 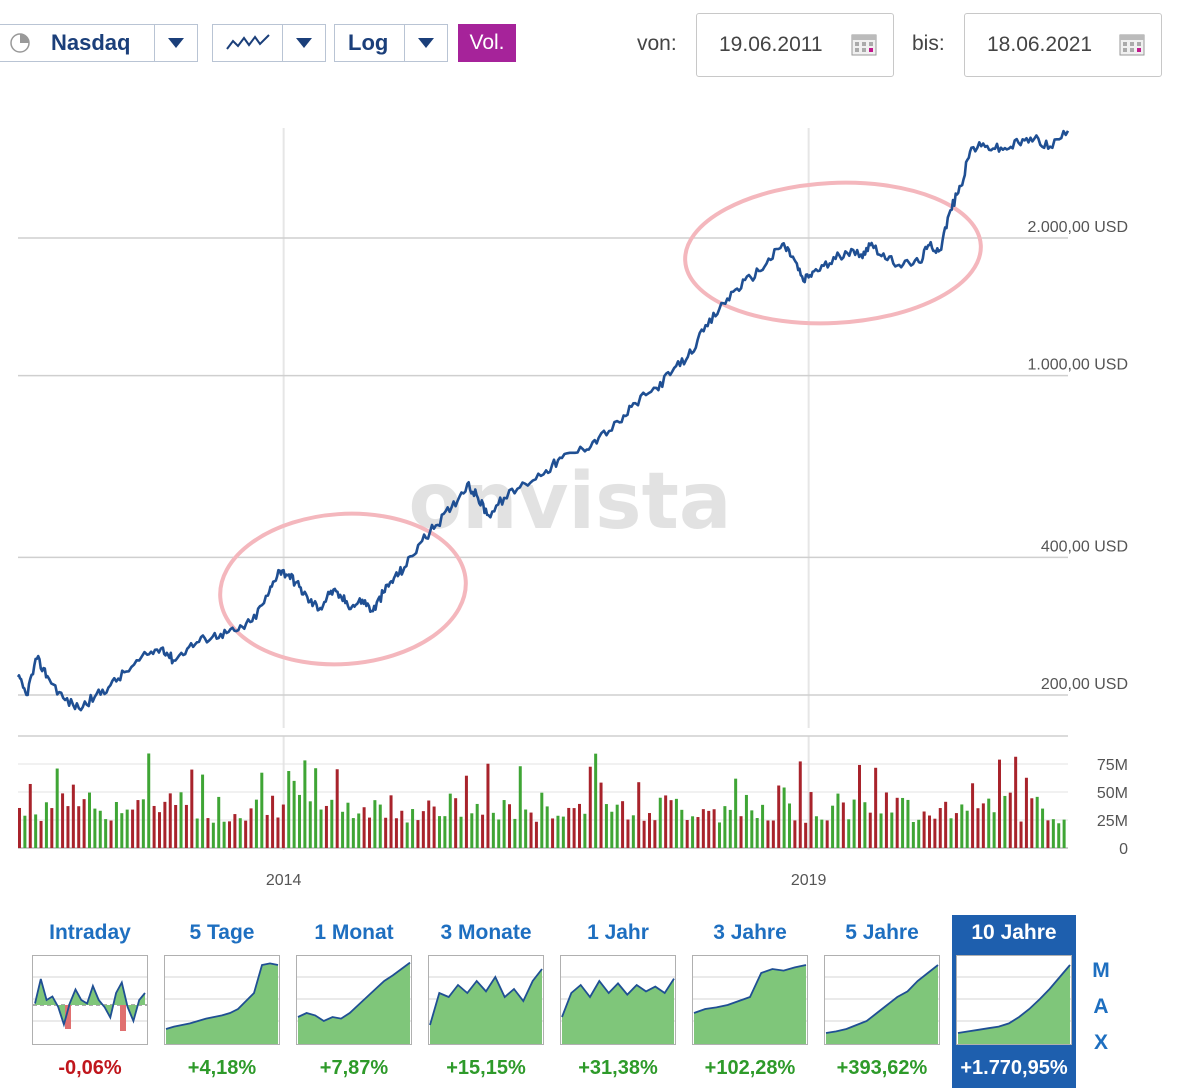 What do you see at coordinates (425, 43) in the screenshot?
I see `scale-dropdown-button` at bounding box center [425, 43].